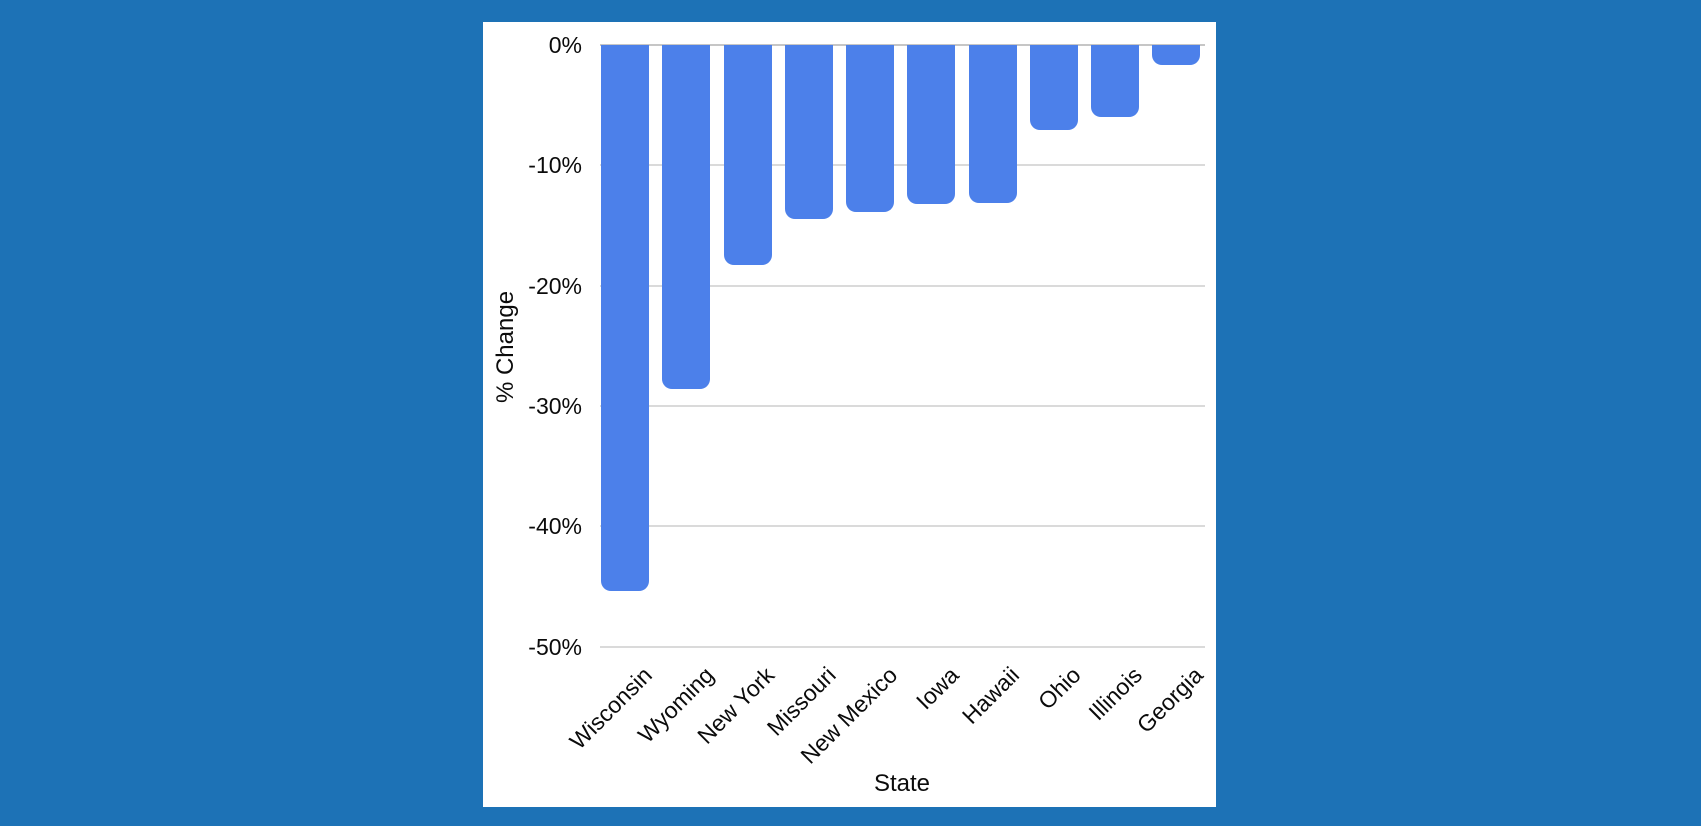 The image size is (1701, 826). I want to click on y-tick-label: -30%, so click(555, 405).